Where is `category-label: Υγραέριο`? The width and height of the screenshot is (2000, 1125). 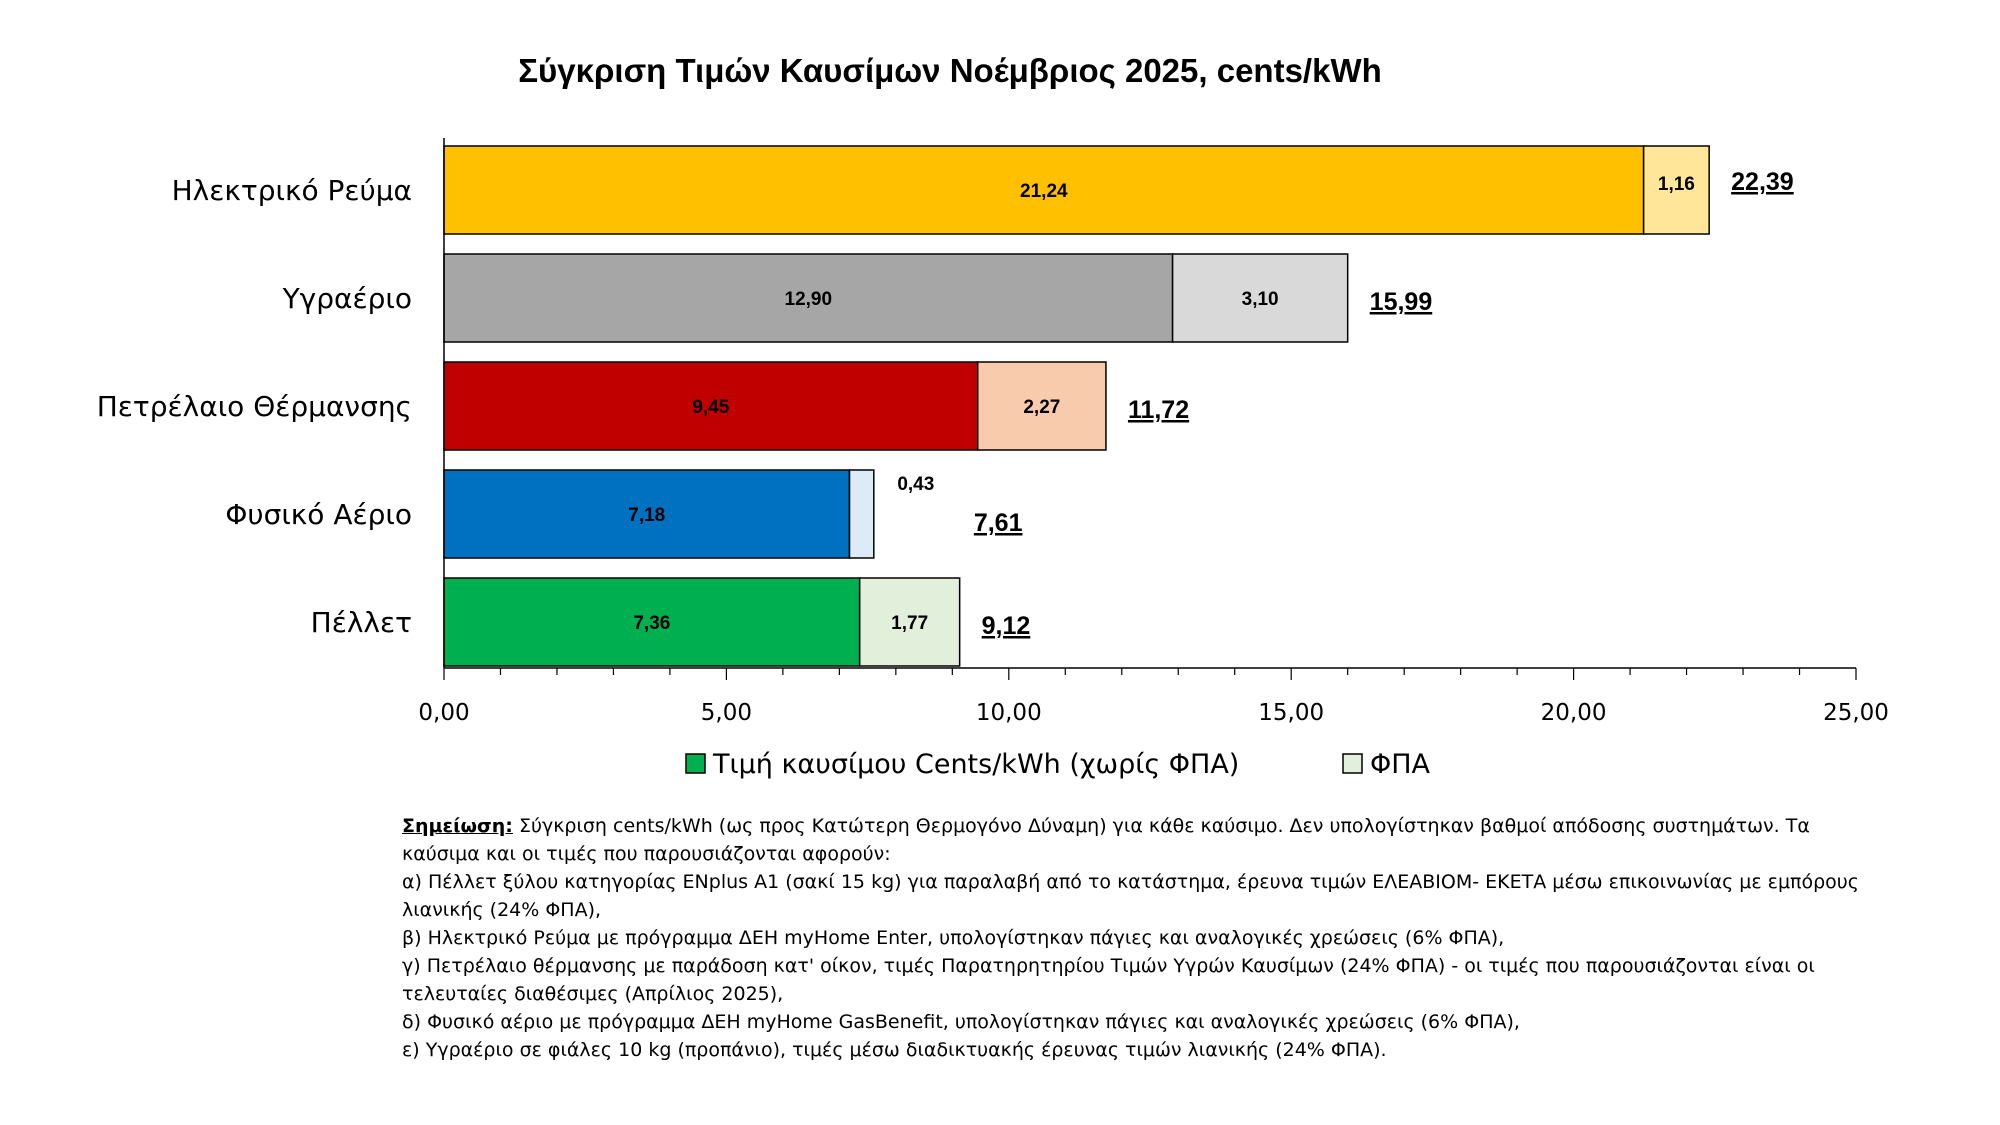
category-label: Υγραέριο is located at coordinates (347, 298).